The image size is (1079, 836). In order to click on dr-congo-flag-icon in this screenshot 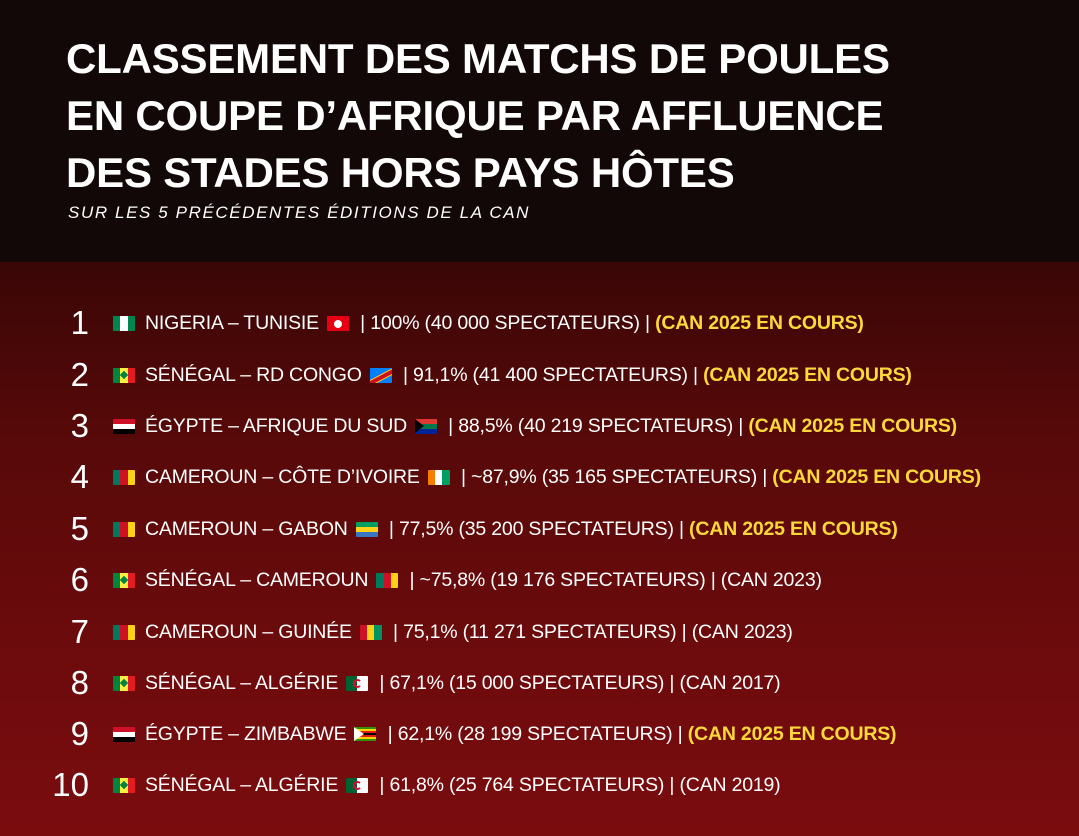, I will do `click(380, 375)`.